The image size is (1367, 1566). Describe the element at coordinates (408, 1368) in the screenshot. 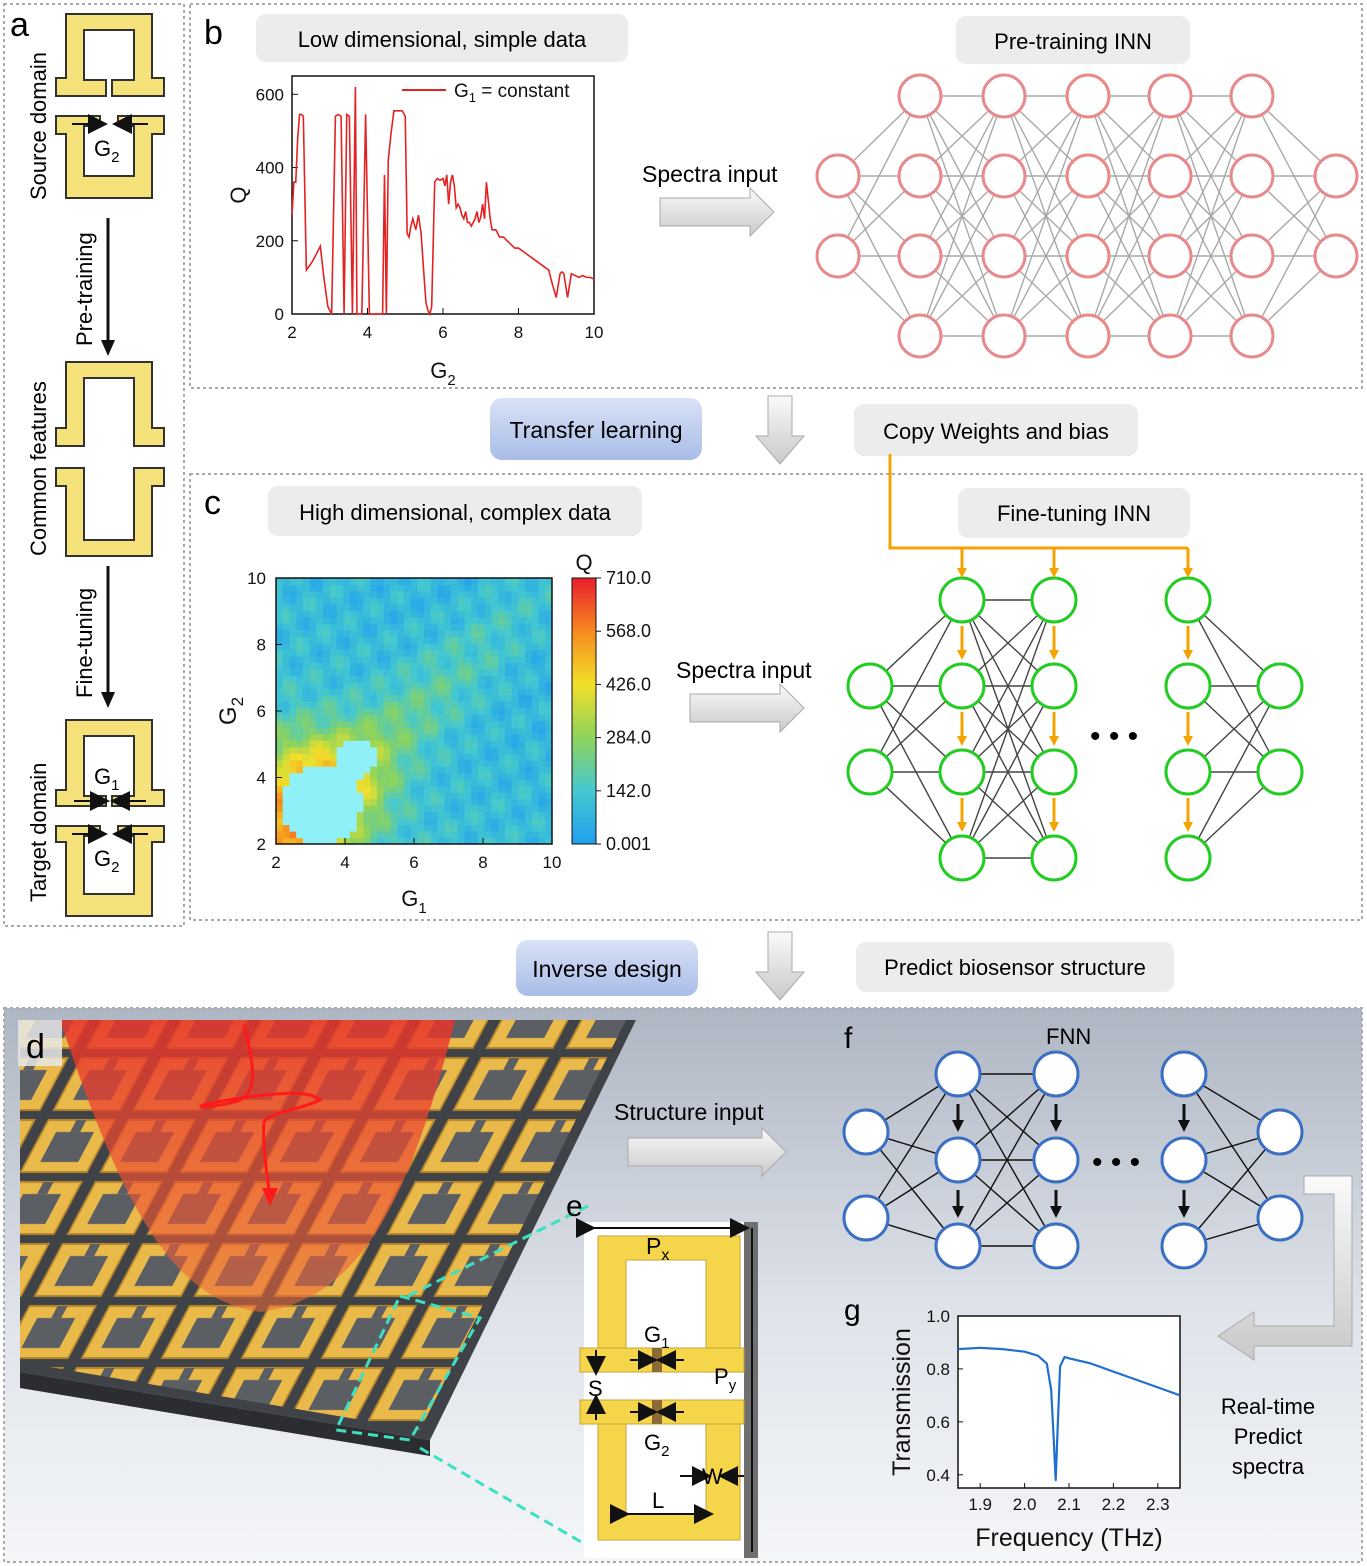

I see `unit-cell-selection` at that location.